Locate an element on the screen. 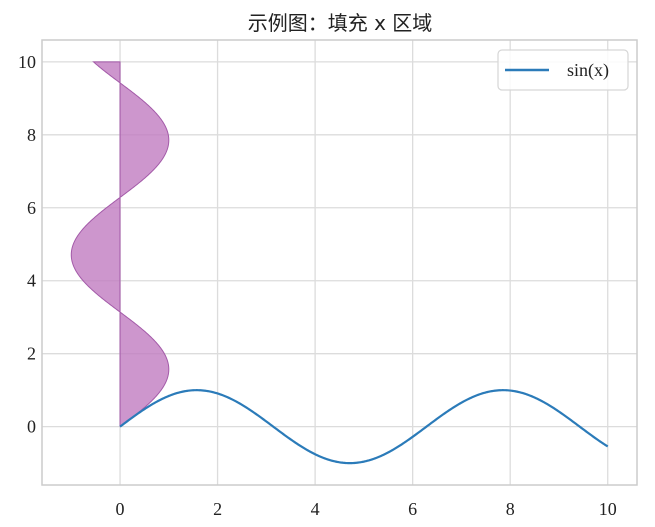  y-axis-ticks: 0 2 4 6 8 10 is located at coordinates (27, 244).